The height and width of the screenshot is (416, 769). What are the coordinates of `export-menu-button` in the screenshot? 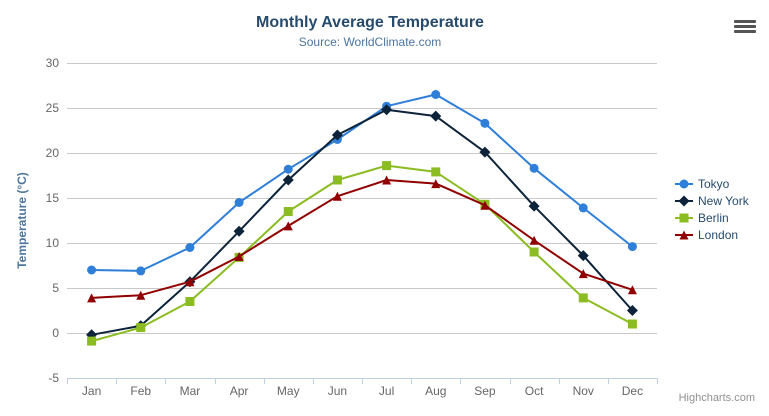 It's located at (745, 26).